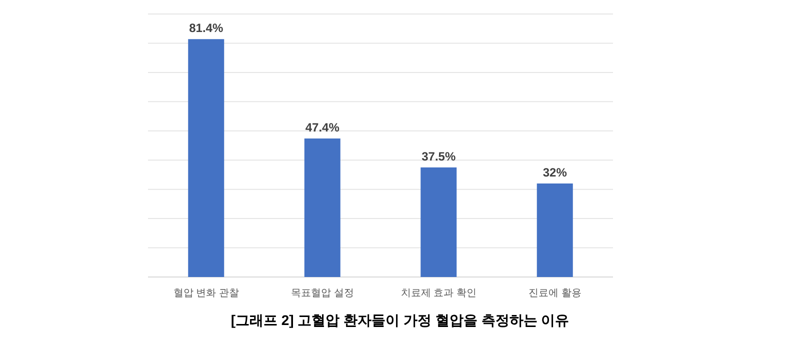 This screenshot has width=800, height=338. What do you see at coordinates (400, 320) in the screenshot?
I see `text: [그래프 2] 고혈압 환자들이 가정 혈압을 측정하는 이유` at bounding box center [400, 320].